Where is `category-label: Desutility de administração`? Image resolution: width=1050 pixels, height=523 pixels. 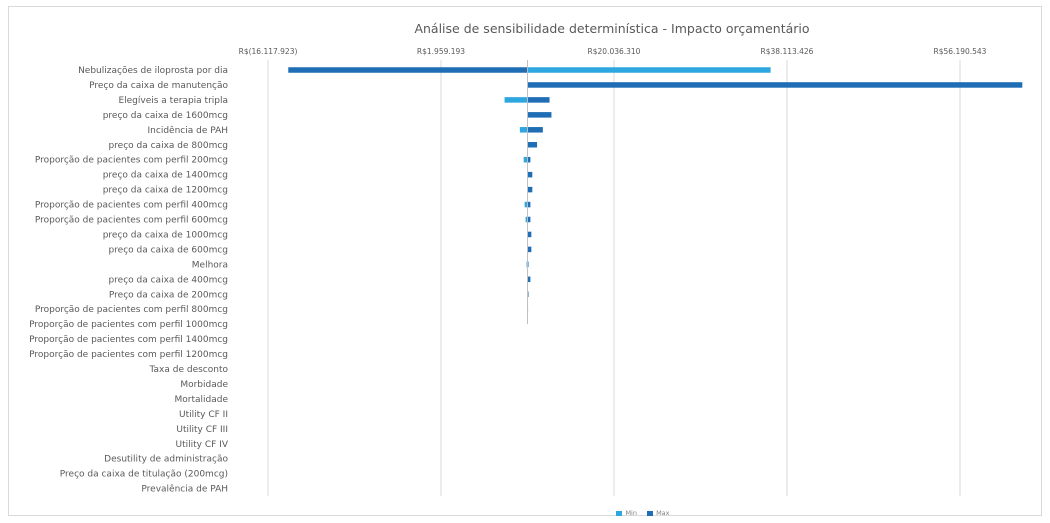
category-label: Desutility de administração is located at coordinates (166, 460).